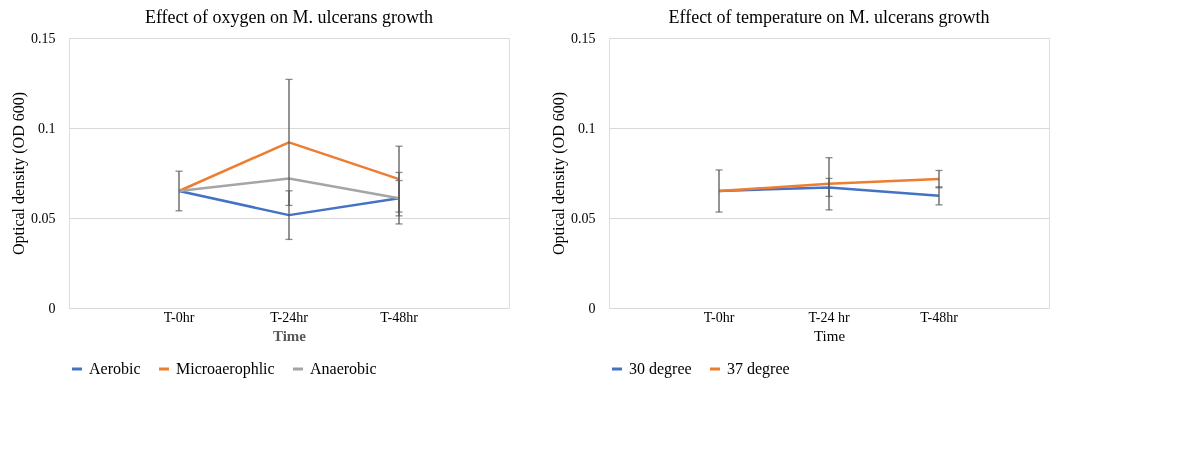  I want to click on legend-label: 30 degree, so click(660, 369).